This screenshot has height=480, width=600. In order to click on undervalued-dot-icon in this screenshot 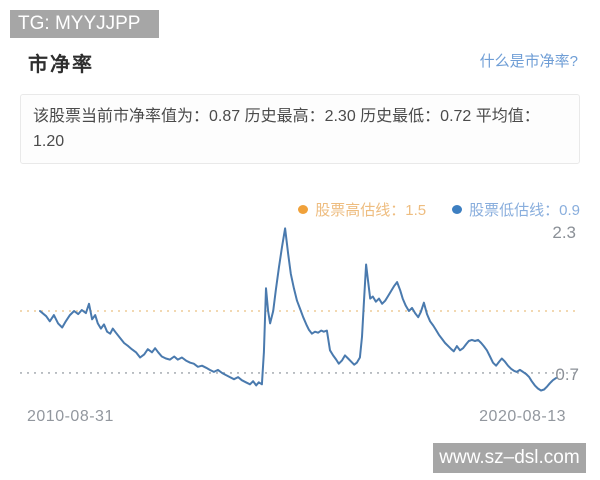, I will do `click(457, 209)`.